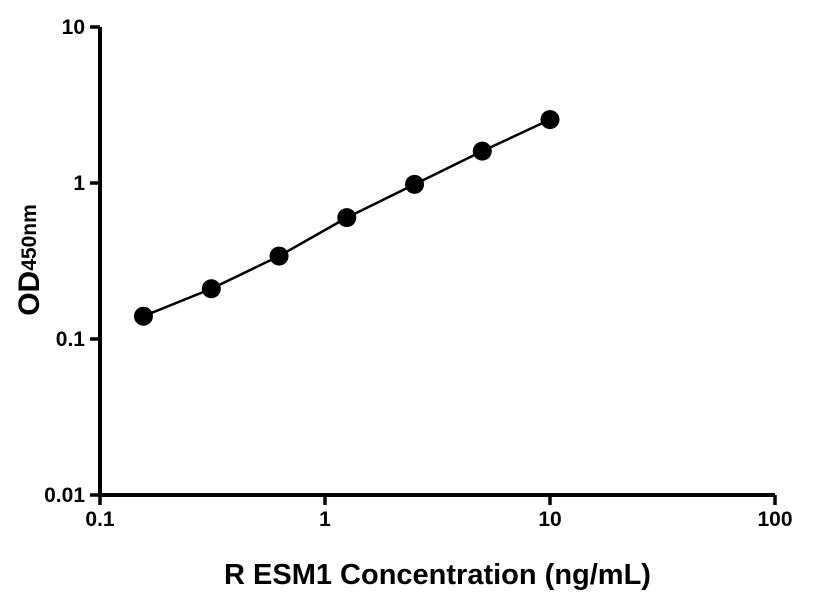  What do you see at coordinates (64, 495) in the screenshot?
I see `y-tick-label: 0.01` at bounding box center [64, 495].